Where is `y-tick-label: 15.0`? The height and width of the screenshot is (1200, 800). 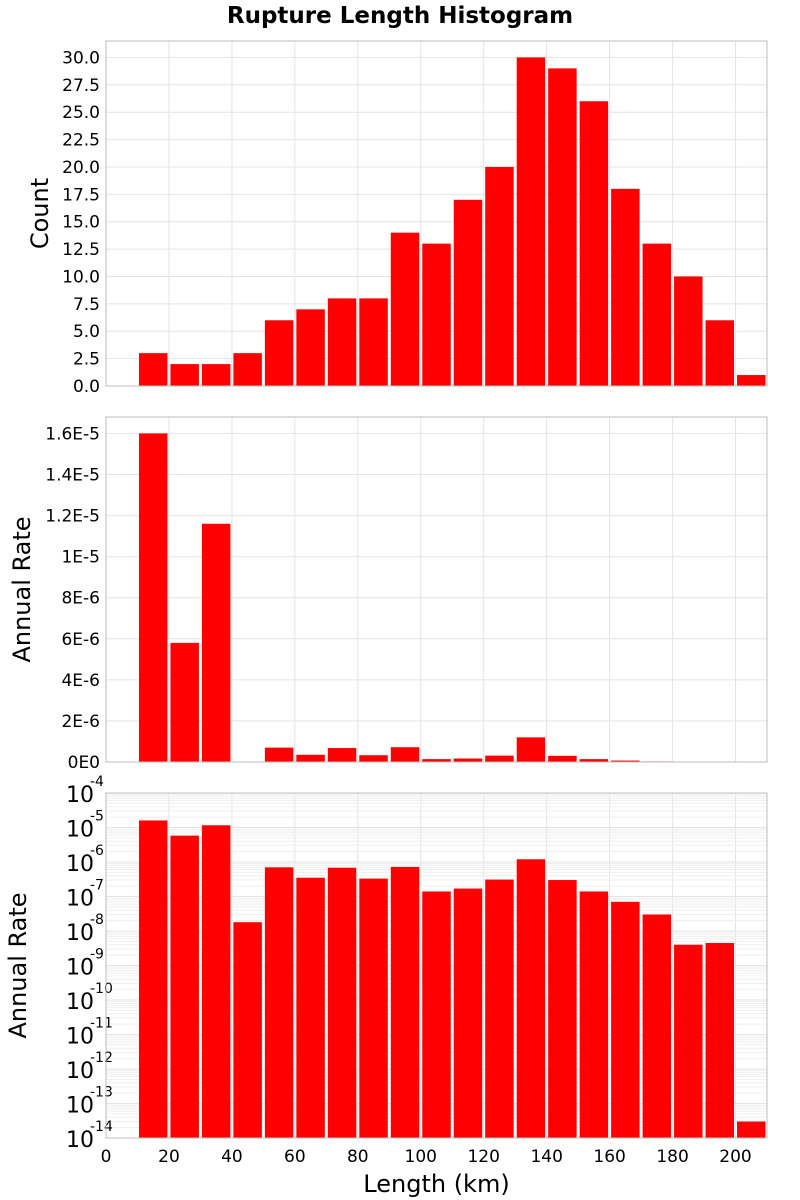 y-tick-label: 15.0 is located at coordinates (81, 223).